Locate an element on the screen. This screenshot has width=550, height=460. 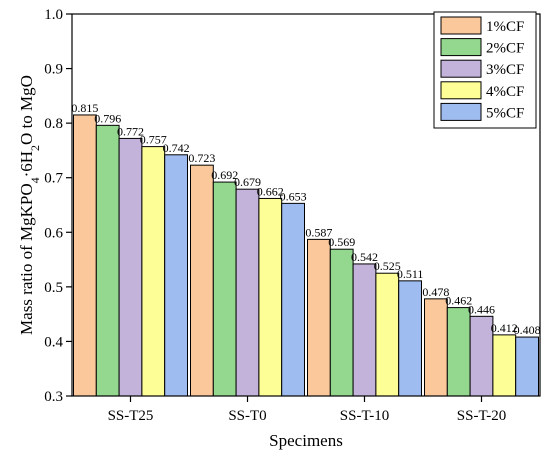
x-tick-label: SS-T-20 is located at coordinates (481, 416).